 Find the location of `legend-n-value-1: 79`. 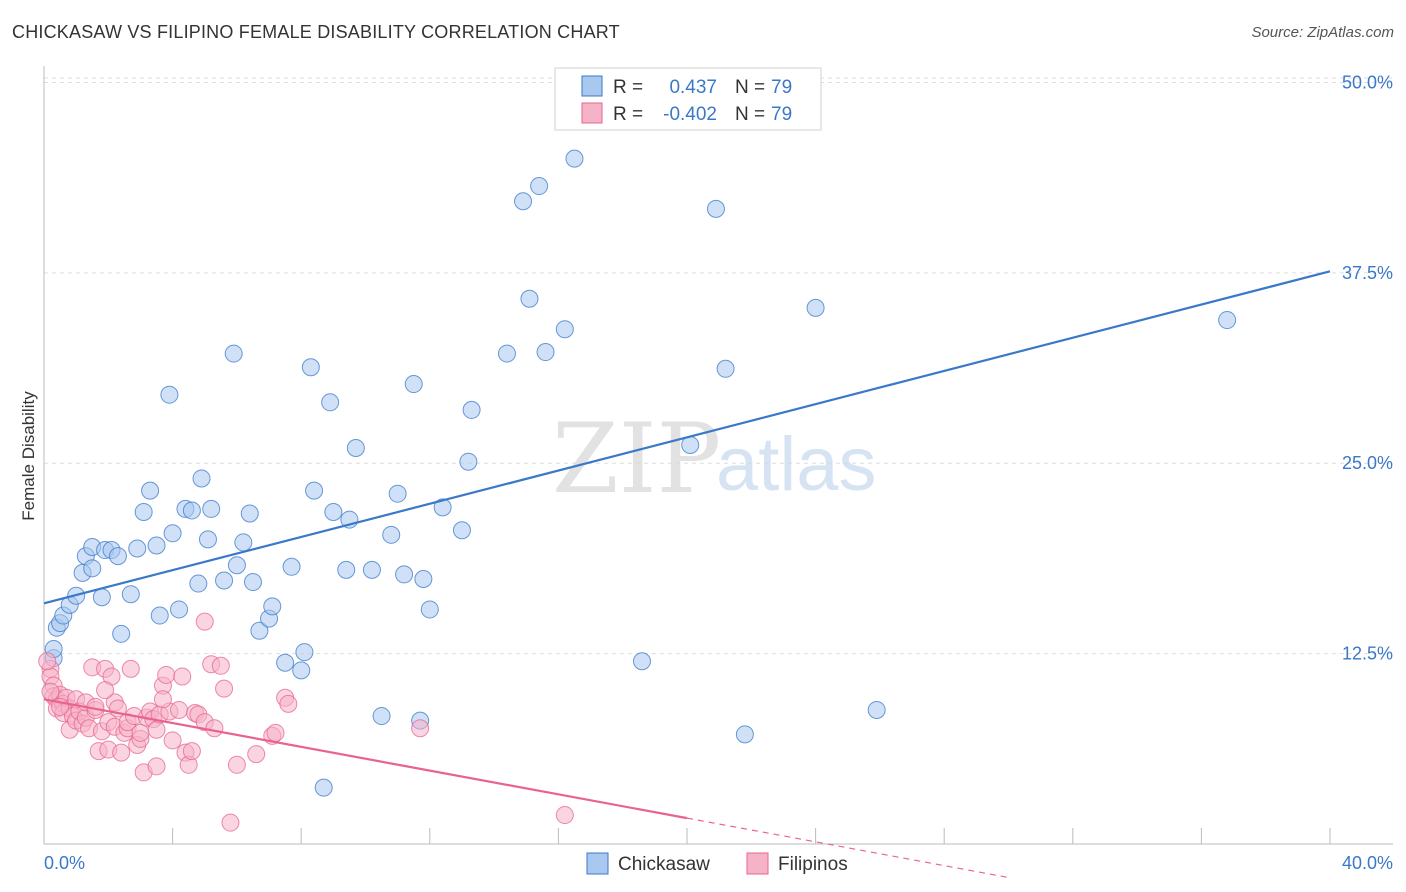

legend-n-value-1: 79 is located at coordinates (781, 87).